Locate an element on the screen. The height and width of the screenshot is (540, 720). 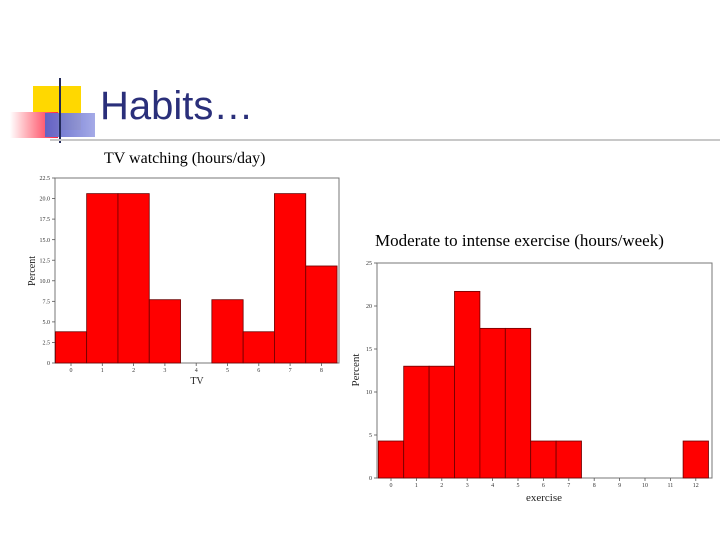
y-tick-label: 15.0 is located at coordinates (45, 241).